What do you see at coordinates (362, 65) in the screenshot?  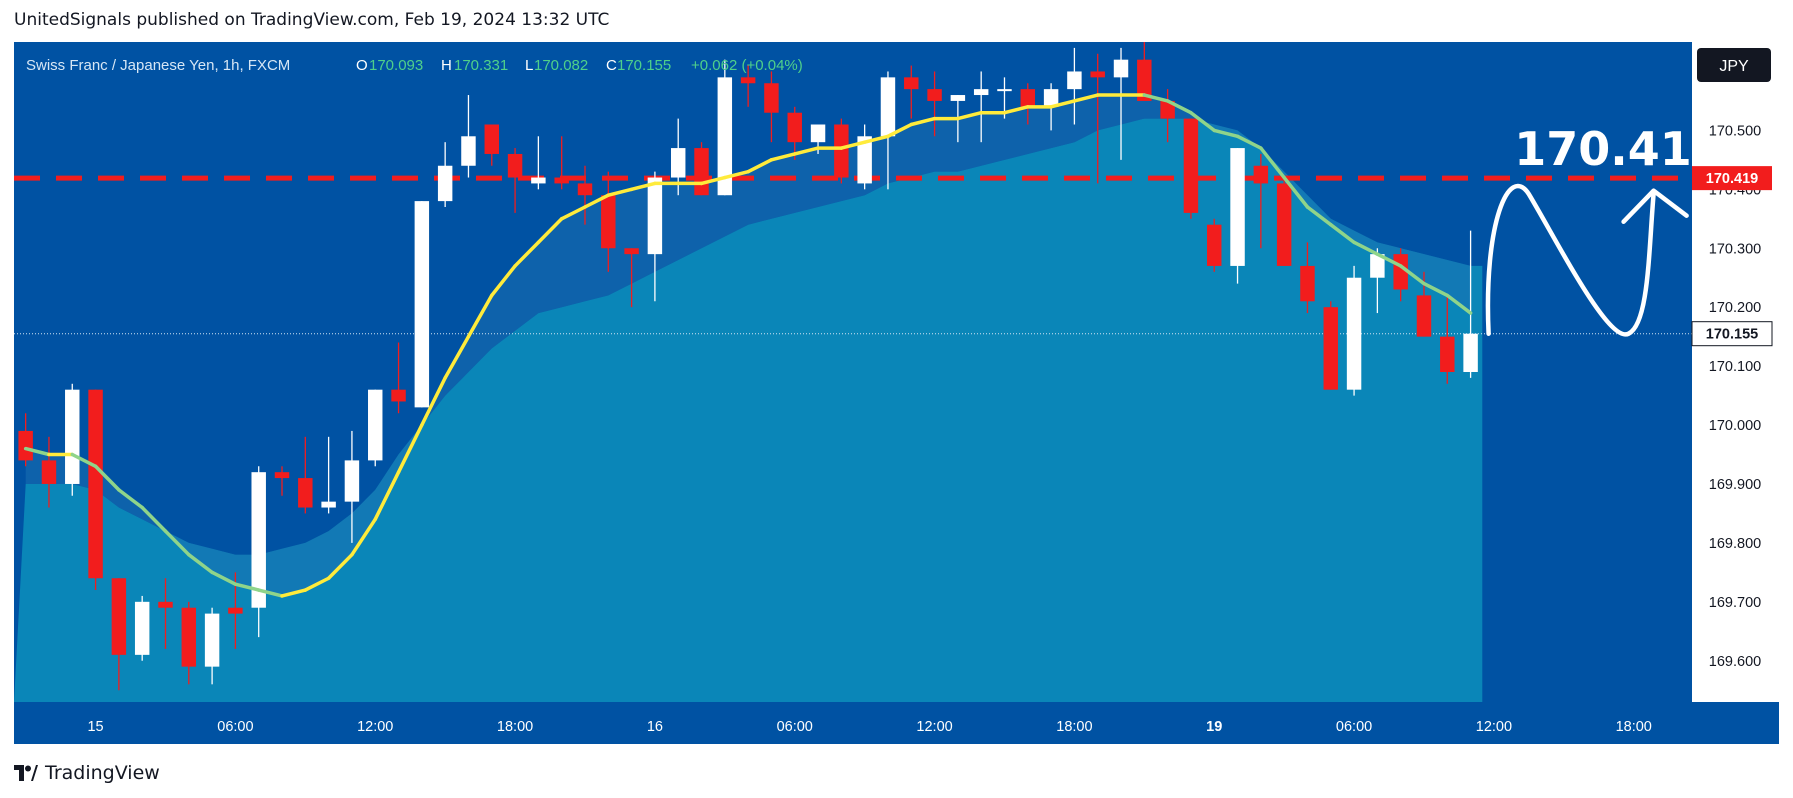 I see `legend-o-label: O` at bounding box center [362, 65].